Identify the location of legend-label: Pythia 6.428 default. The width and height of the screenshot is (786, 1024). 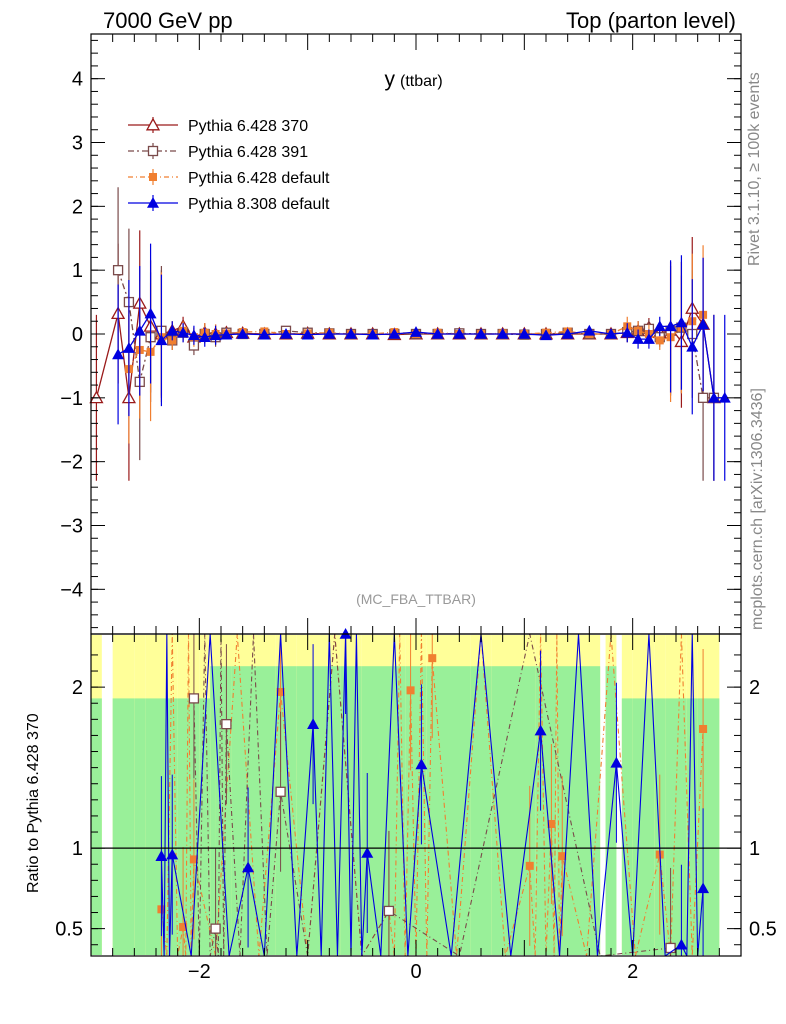
(259, 178).